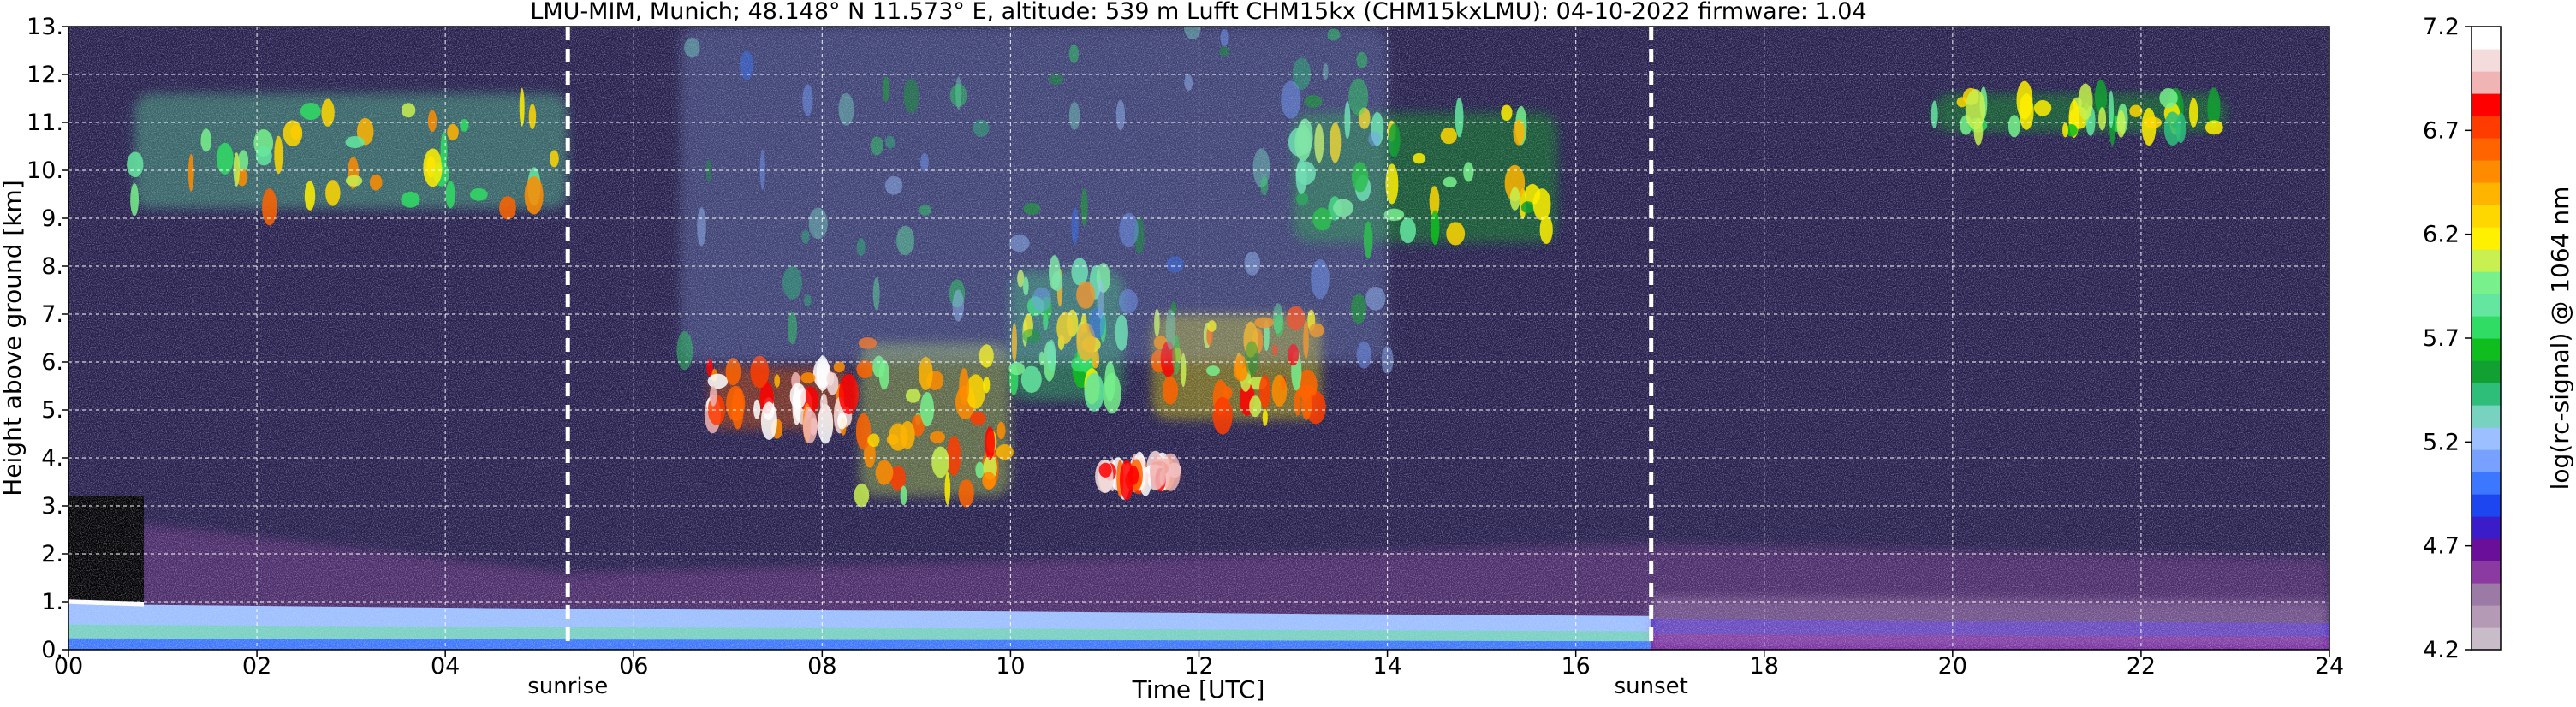 The height and width of the screenshot is (707, 2576). What do you see at coordinates (52, 554) in the screenshot?
I see `y-tick-label: 2.` at bounding box center [52, 554].